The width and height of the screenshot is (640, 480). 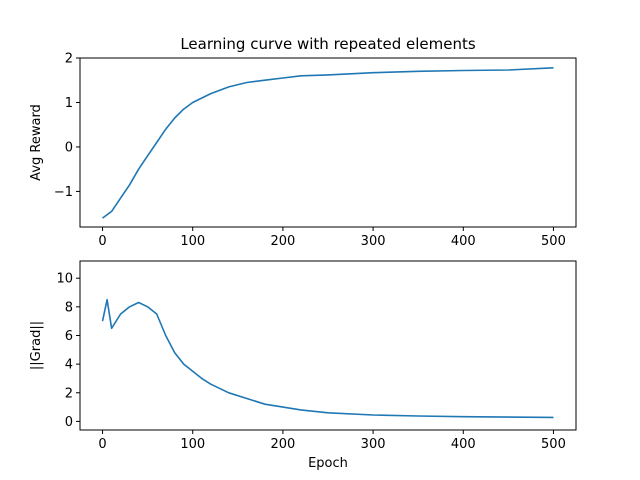 I want to click on y-tick-label: 4, so click(x=69, y=365).